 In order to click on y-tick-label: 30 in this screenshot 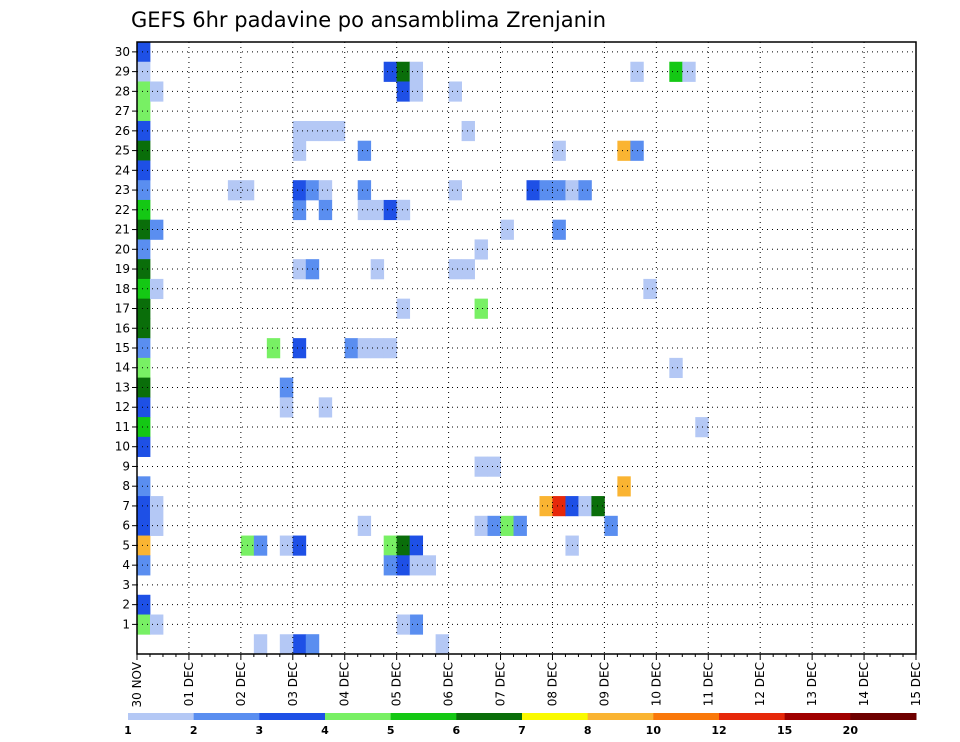, I will do `click(122, 52)`.